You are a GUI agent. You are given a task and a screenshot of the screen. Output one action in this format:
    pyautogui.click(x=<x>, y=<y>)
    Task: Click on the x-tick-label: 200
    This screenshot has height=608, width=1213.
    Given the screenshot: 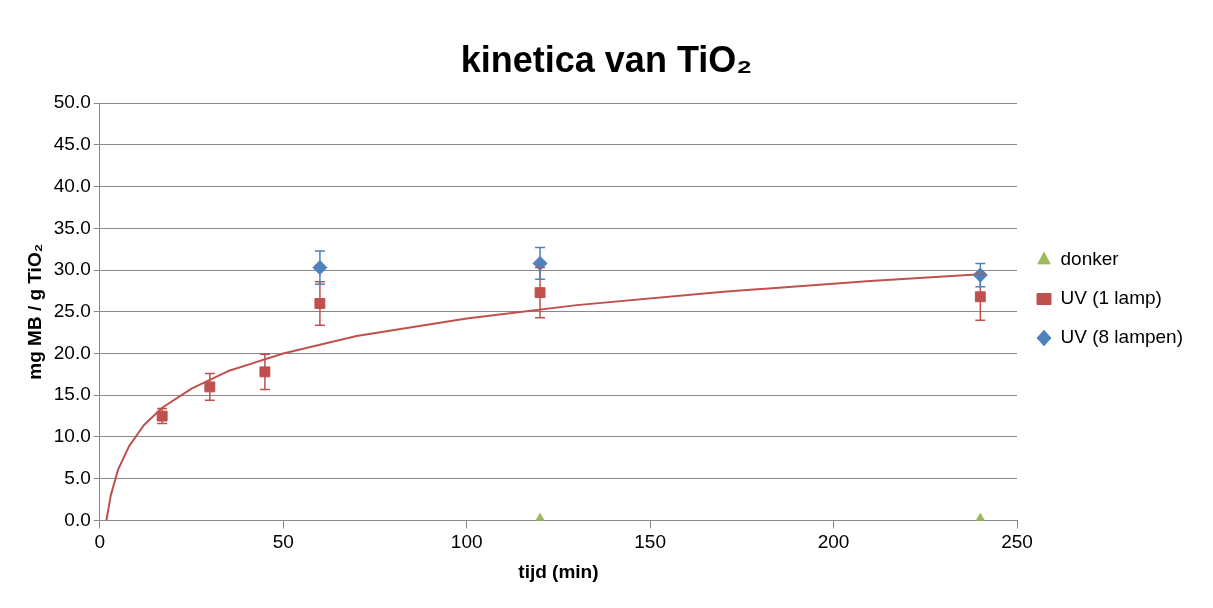 What is the action you would take?
    pyautogui.click(x=833, y=542)
    